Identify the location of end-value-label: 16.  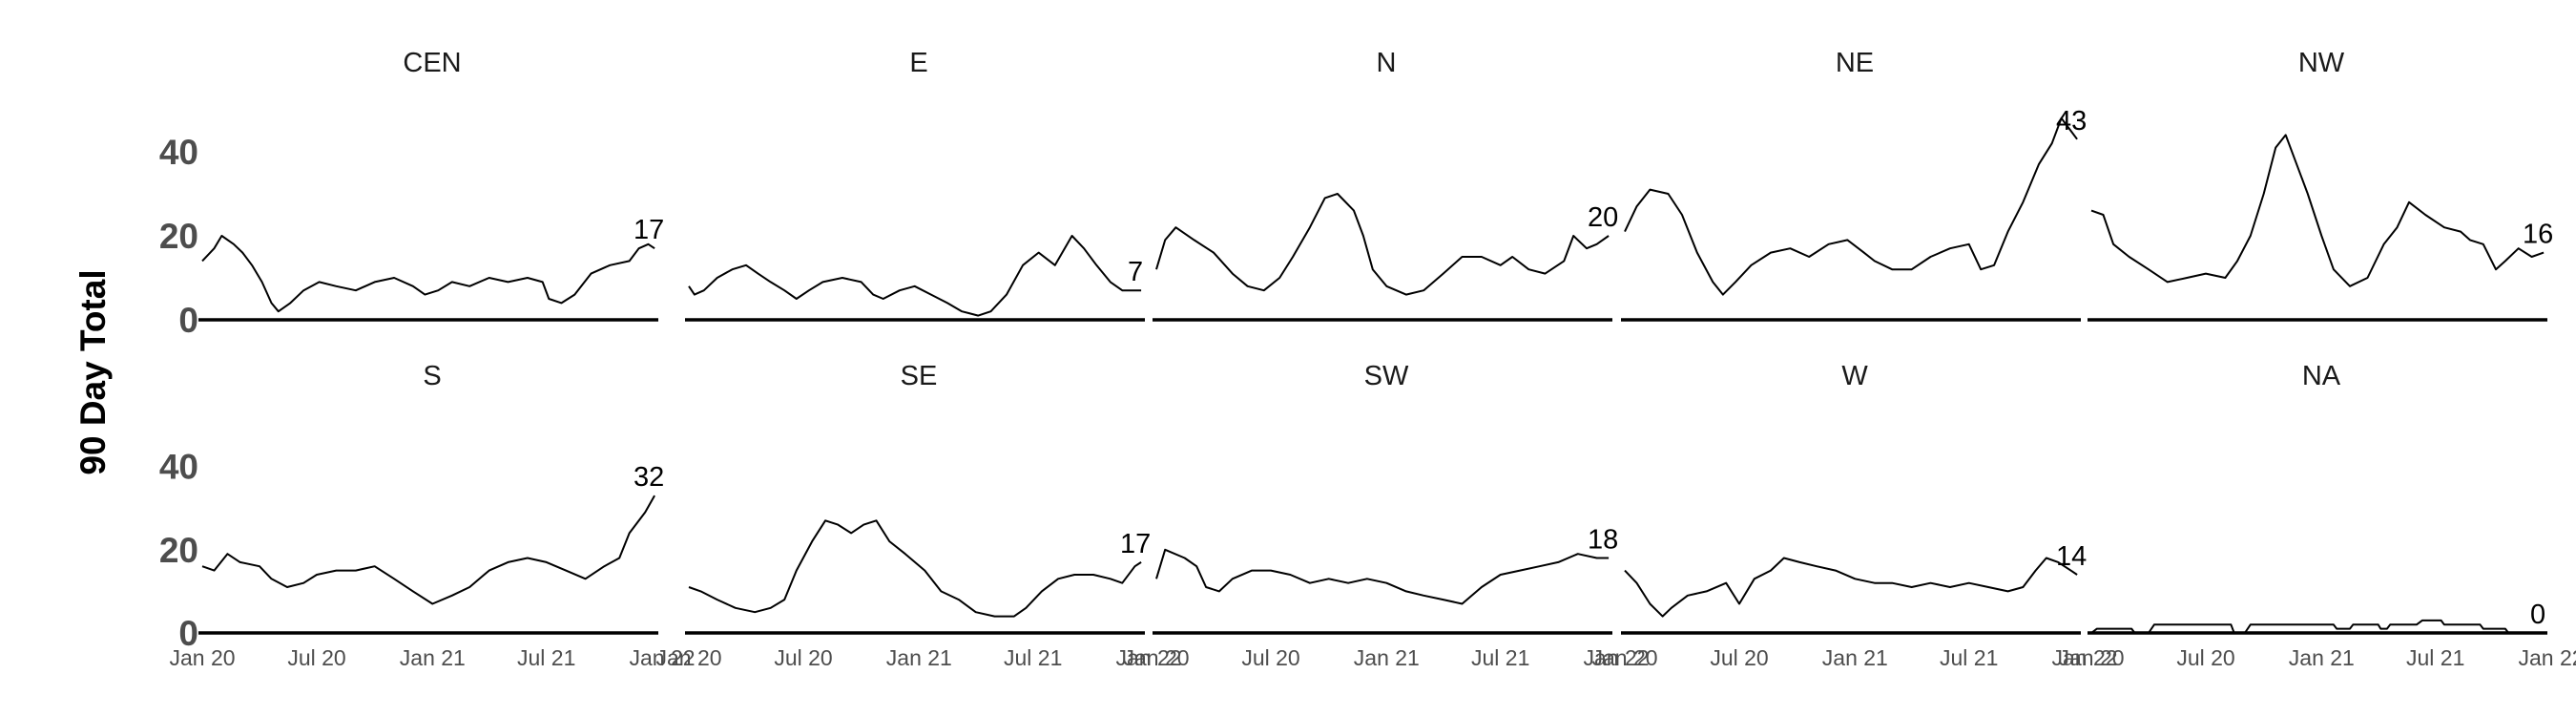
(2538, 235).